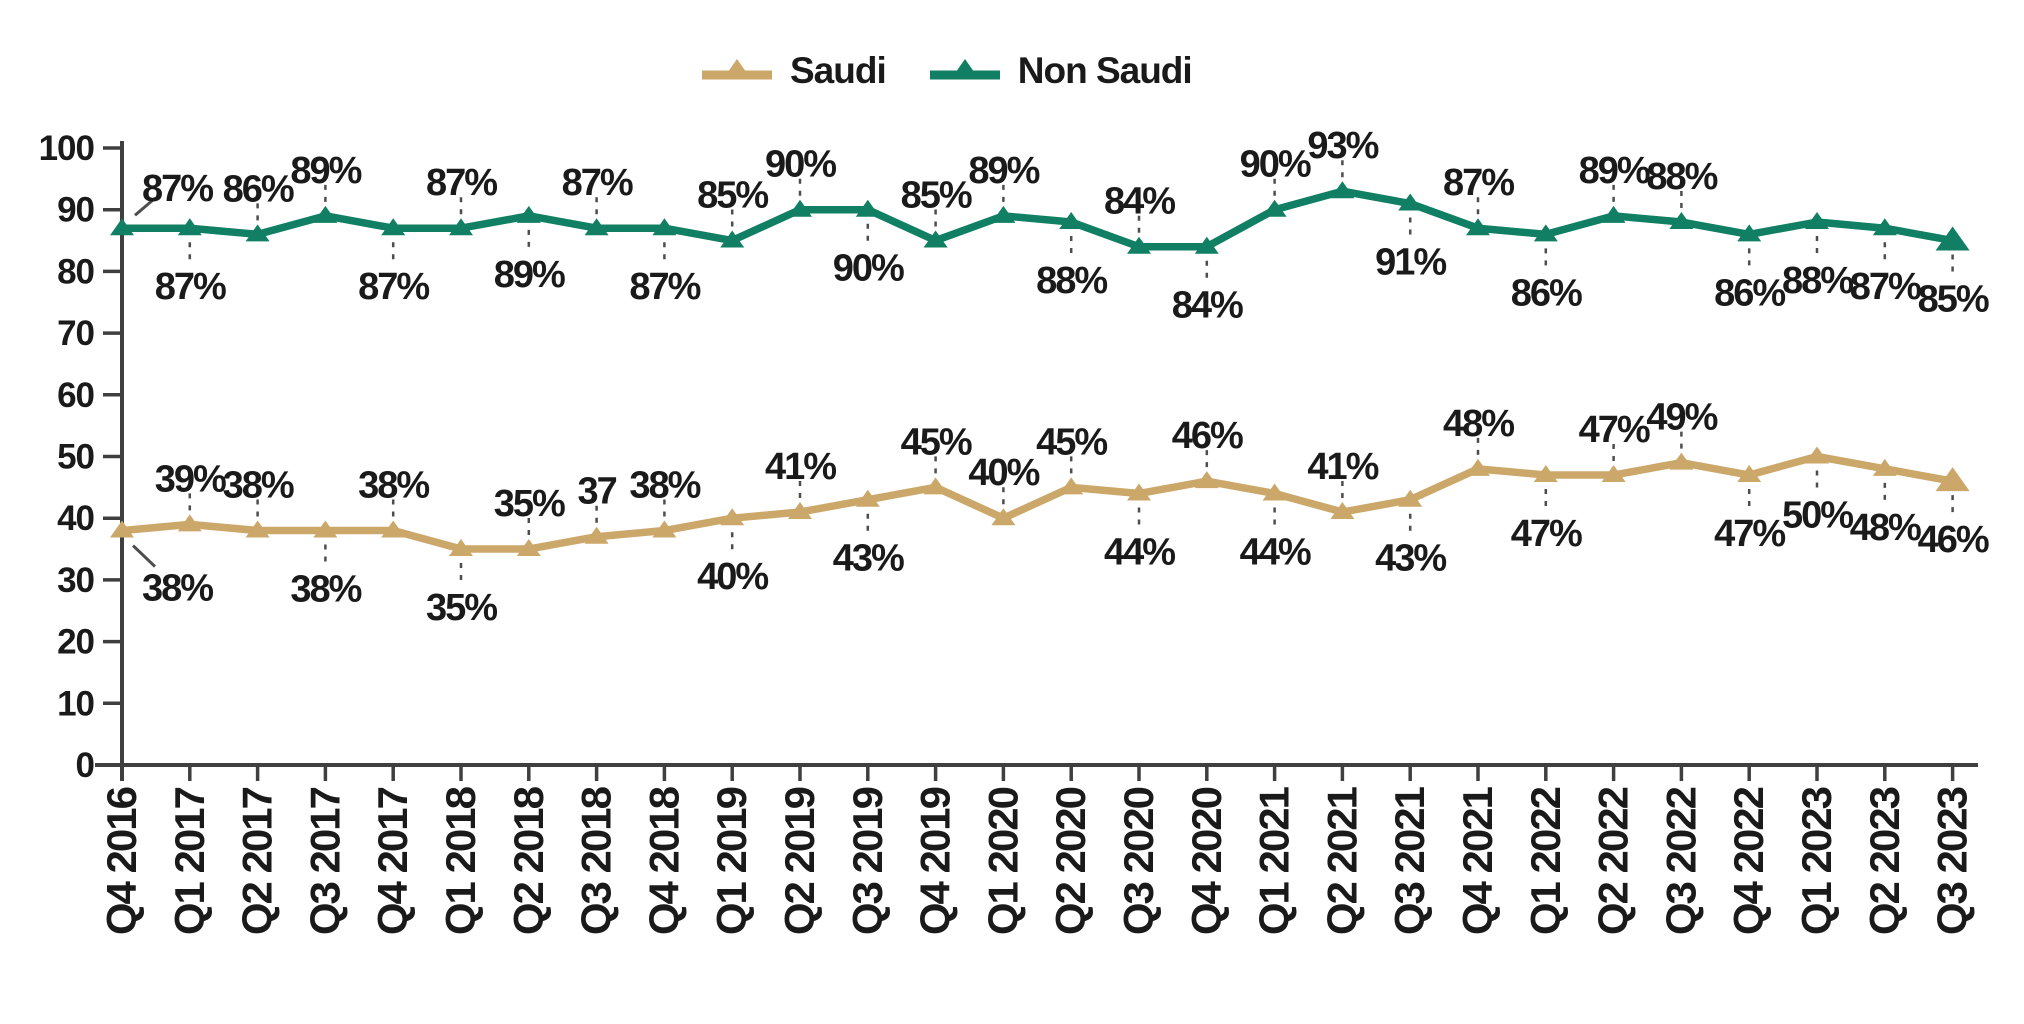 This screenshot has width=2024, height=1024. I want to click on non-saudi-legend-marker-icon, so click(964, 69).